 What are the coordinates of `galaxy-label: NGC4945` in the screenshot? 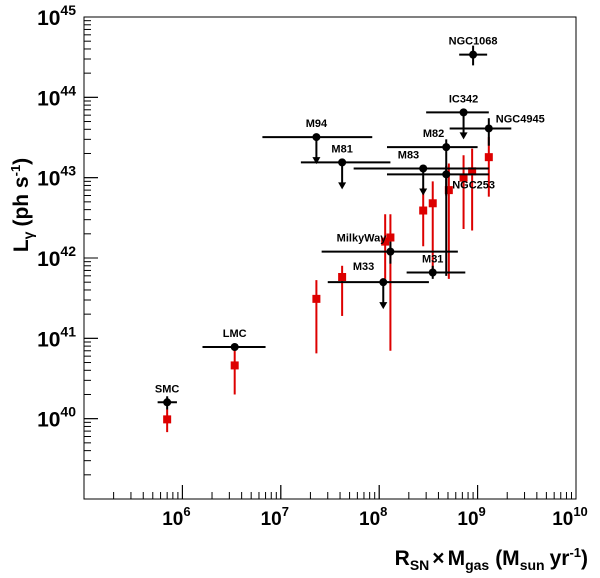 It's located at (520, 119).